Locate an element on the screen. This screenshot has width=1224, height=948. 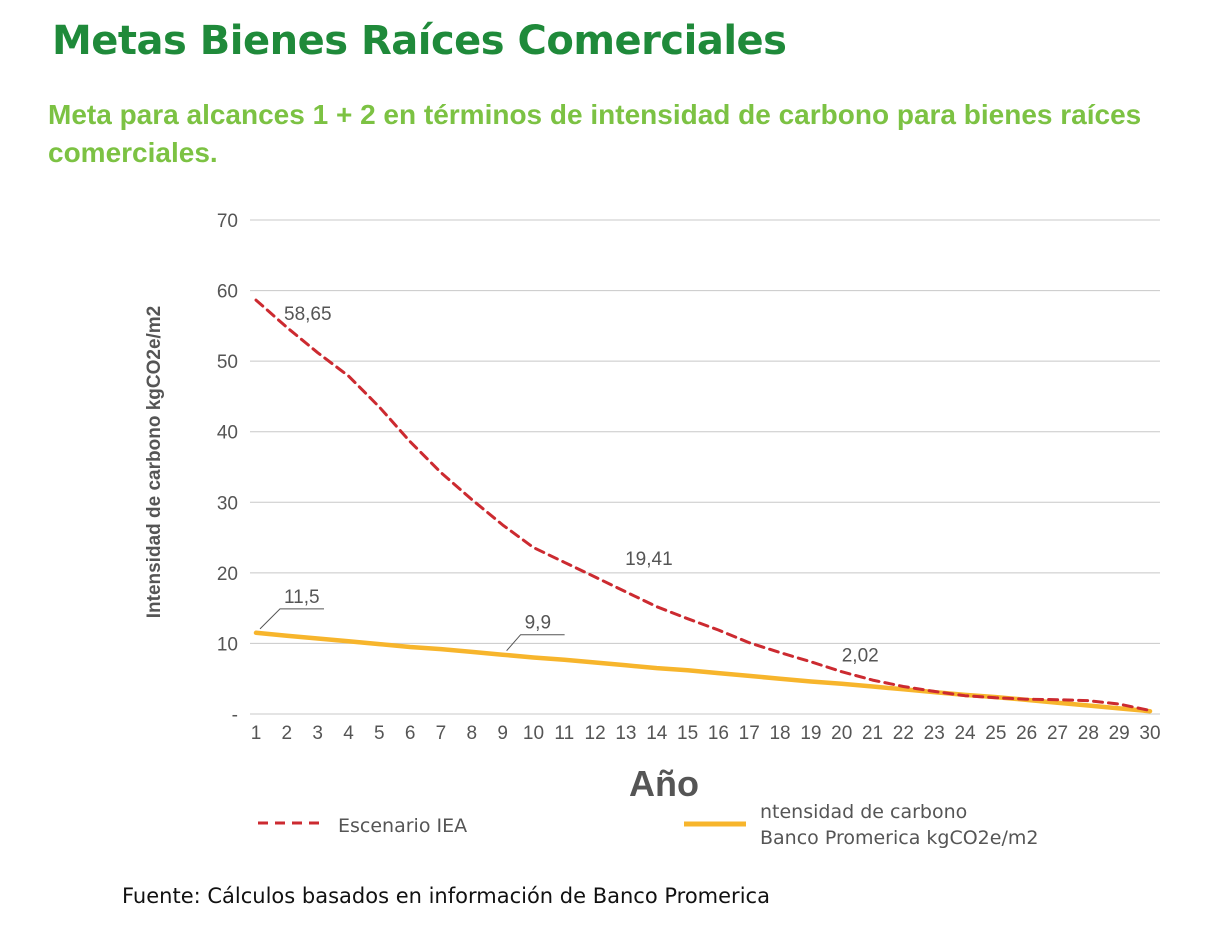
x-tick-label: 17 is located at coordinates (749, 733).